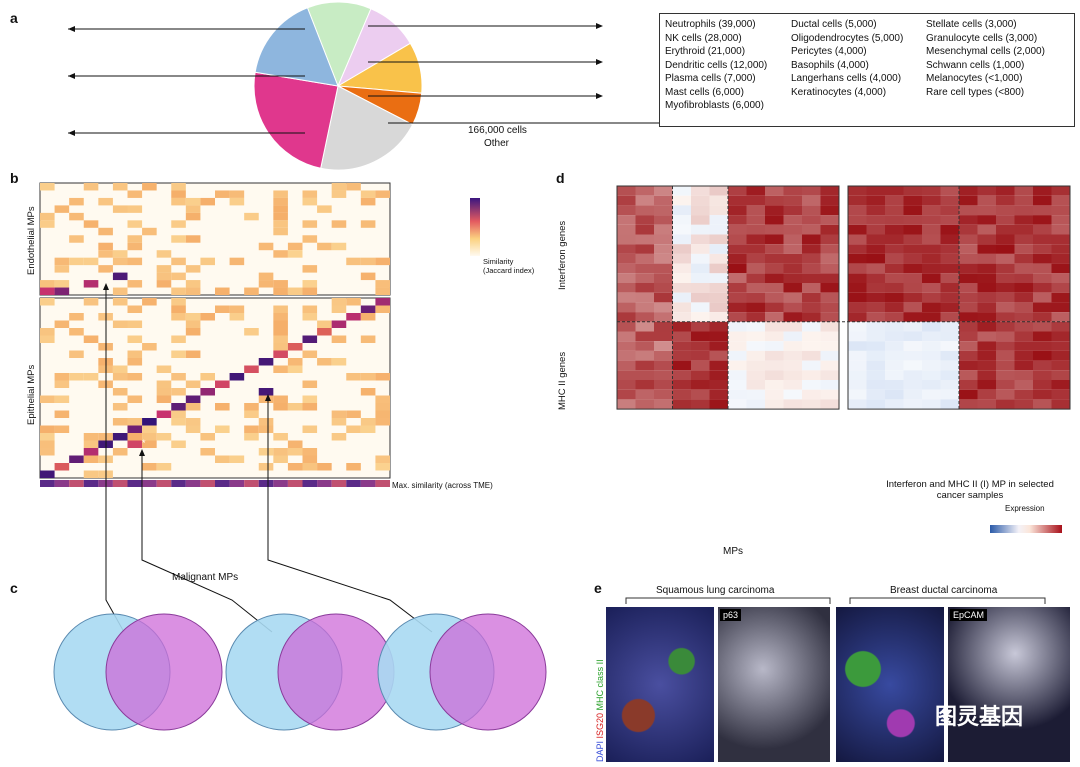 Image resolution: width=1080 pixels, height=767 pixels. I want to click on star-marker: *, so click(144, 443).